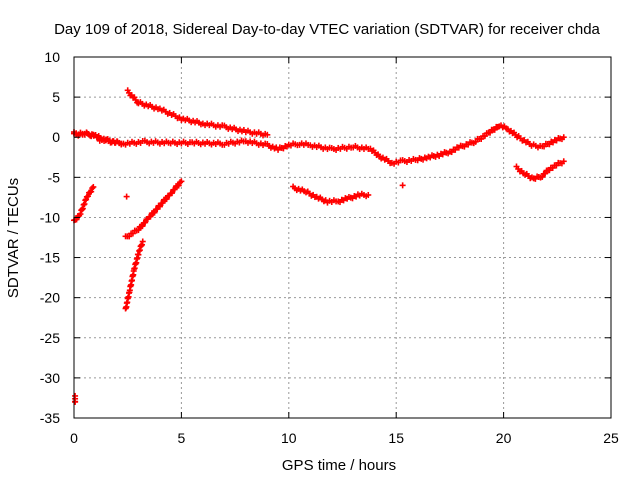 The image size is (640, 480). Describe the element at coordinates (50, 378) in the screenshot. I see `y-tick-label: -30` at that location.